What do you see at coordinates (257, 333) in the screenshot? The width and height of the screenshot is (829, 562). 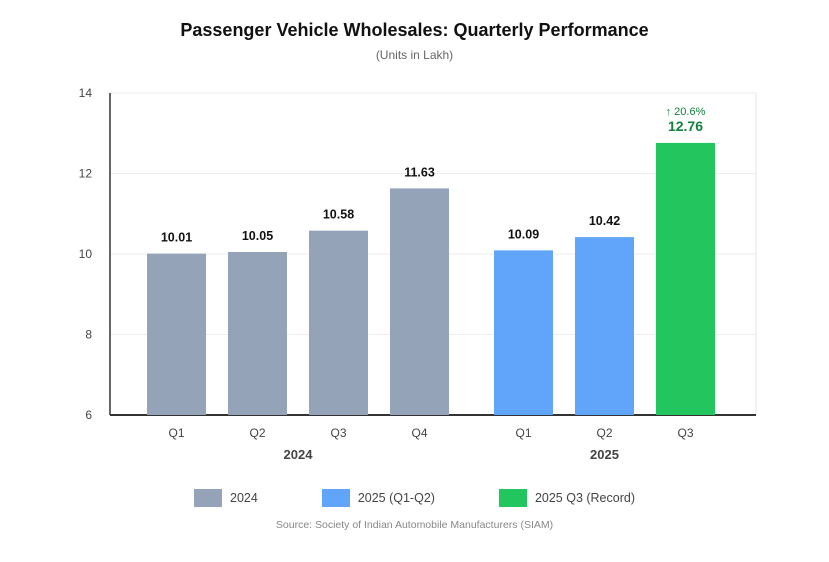 I see `bar-2024-q2` at bounding box center [257, 333].